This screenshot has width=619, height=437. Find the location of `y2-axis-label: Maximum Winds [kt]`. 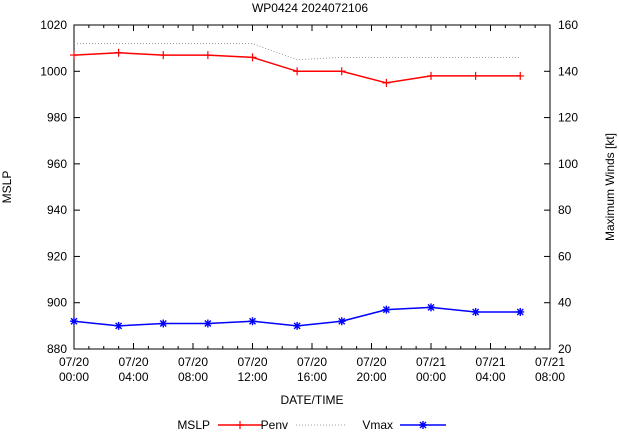

y2-axis-label: Maximum Winds [kt] is located at coordinates (610, 187).